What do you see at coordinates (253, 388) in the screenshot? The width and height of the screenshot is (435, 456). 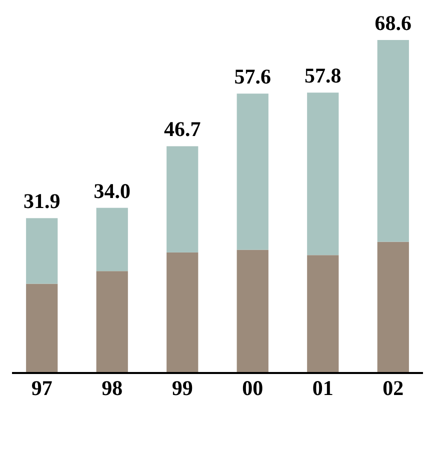 I see `x-tick-label: 00` at bounding box center [253, 388].